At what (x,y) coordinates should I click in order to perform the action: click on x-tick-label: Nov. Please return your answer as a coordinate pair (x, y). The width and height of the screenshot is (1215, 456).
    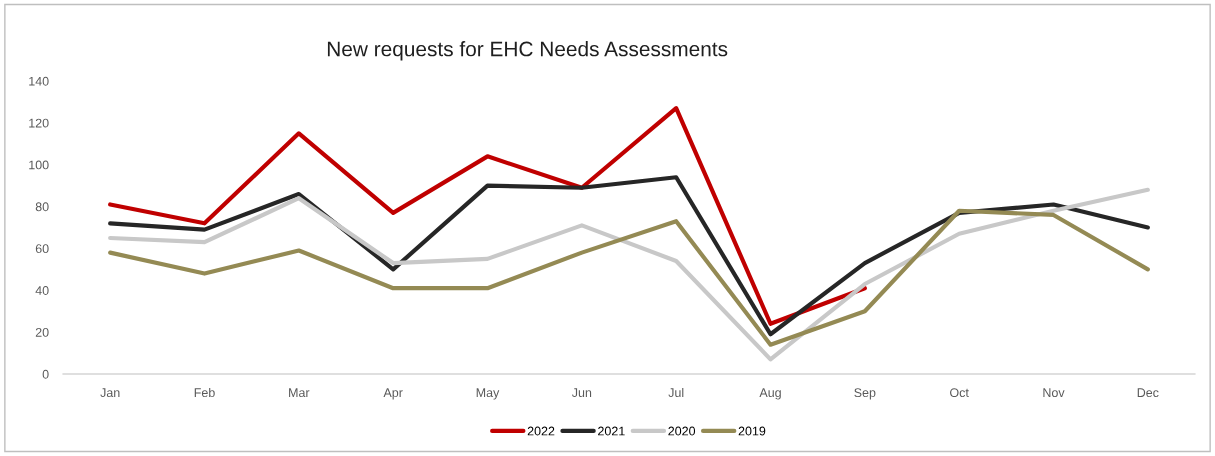
    Looking at the image, I should click on (1054, 393).